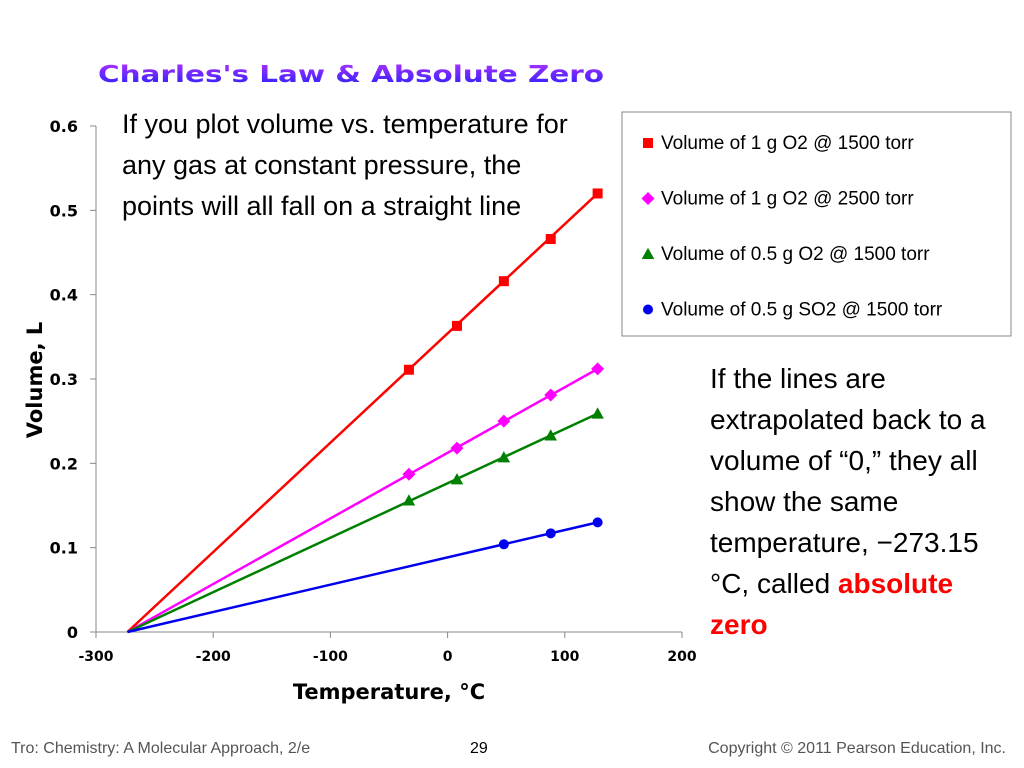  I want to click on y-tick-label: 0.4, so click(64, 295).